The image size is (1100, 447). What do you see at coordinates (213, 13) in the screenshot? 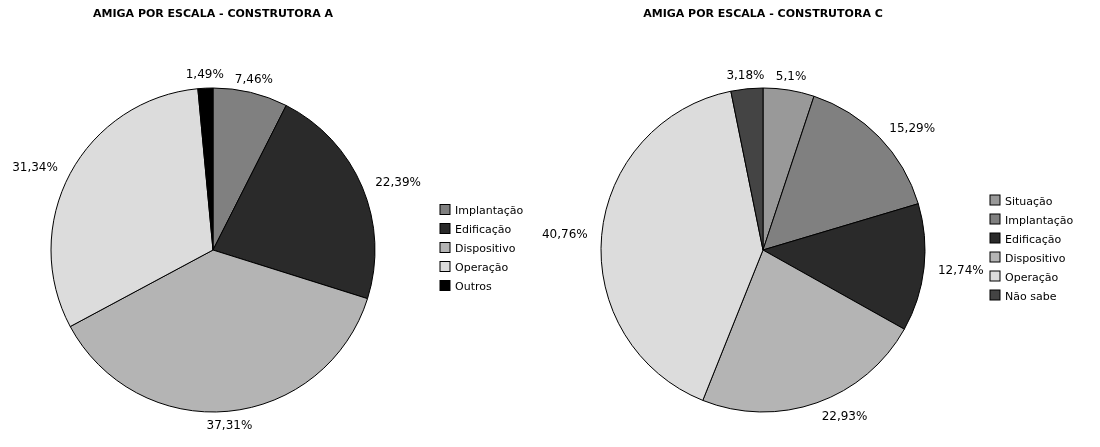
I see `chart-title: AMIGA POR ESCALA - CONSTRUTORA A` at bounding box center [213, 13].